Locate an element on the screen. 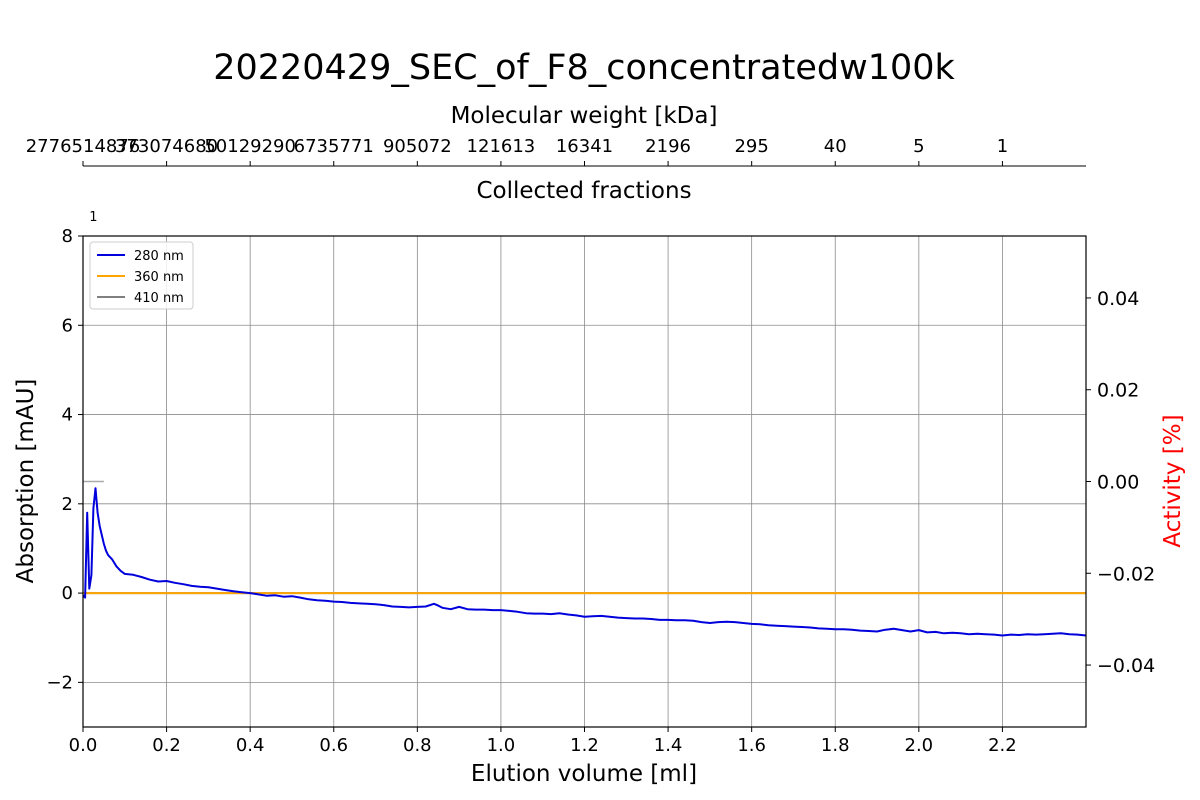 Image resolution: width=1200 pixels, height=800 pixels. mw-tick-label: 6735771 is located at coordinates (334, 146).